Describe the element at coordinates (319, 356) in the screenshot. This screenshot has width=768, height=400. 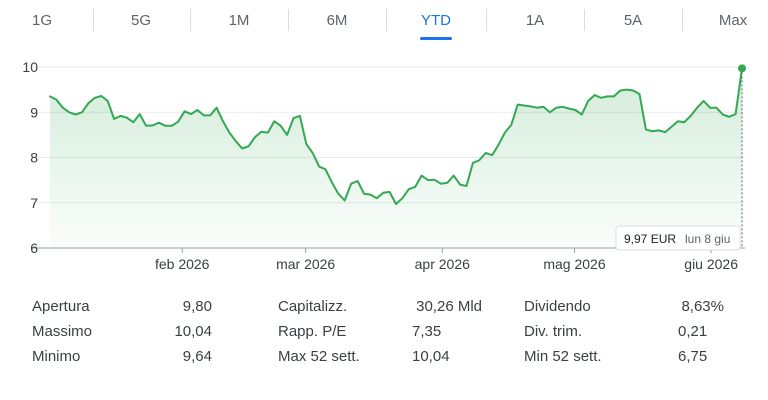
I see `stat-label-max-52: Max 52 sett.` at that location.